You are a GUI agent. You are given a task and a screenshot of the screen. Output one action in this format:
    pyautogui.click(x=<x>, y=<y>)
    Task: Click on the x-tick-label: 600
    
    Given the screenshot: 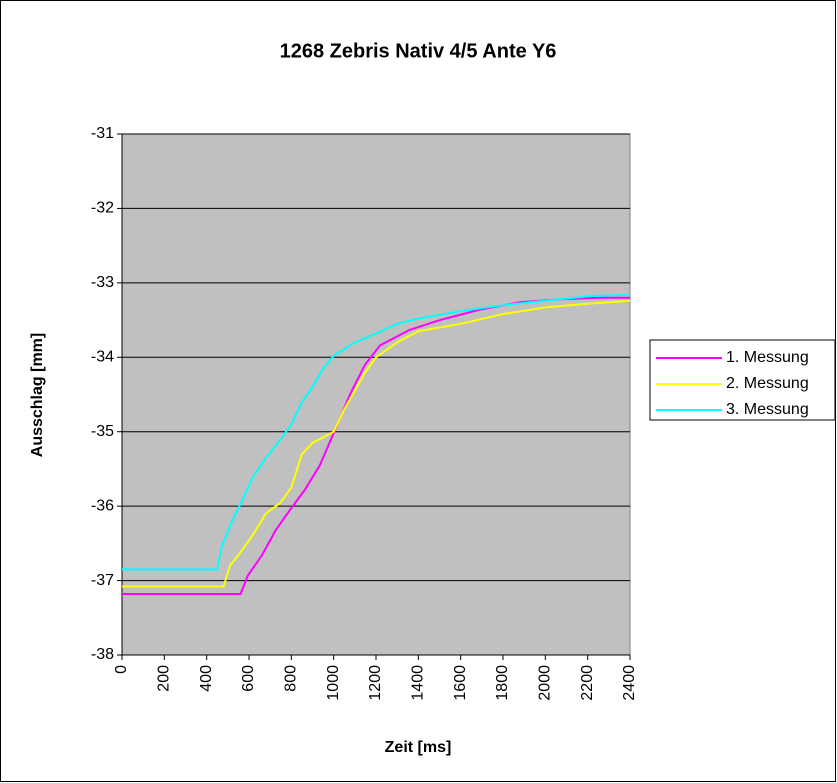 What is the action you would take?
    pyautogui.click(x=248, y=678)
    